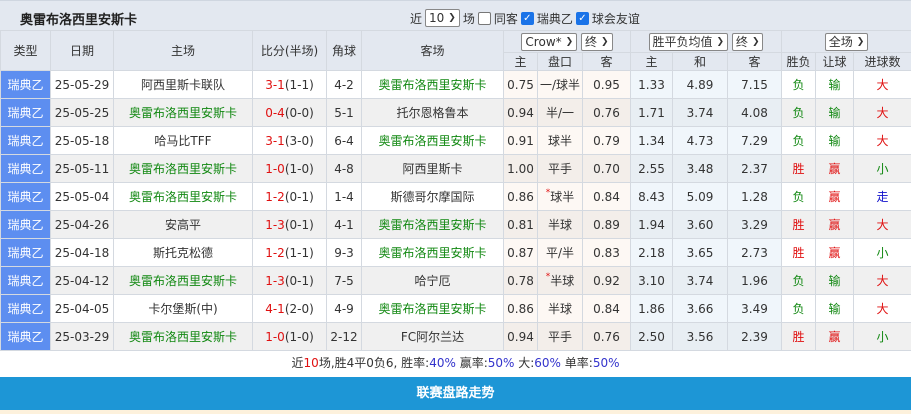 Image resolution: width=911 pixels, height=414 pixels. Describe the element at coordinates (559, 141) in the screenshot. I see `handicap-line-text: 球半` at that location.